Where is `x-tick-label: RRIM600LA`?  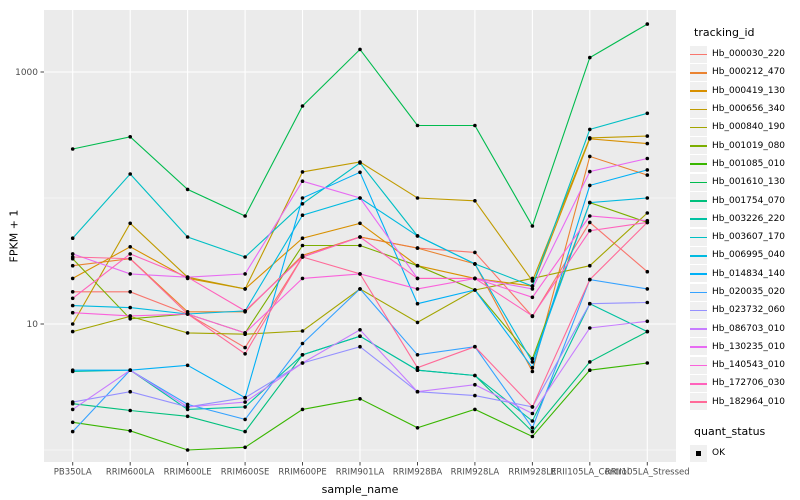 x-tick-label: RRIM600LA is located at coordinates (130, 473).